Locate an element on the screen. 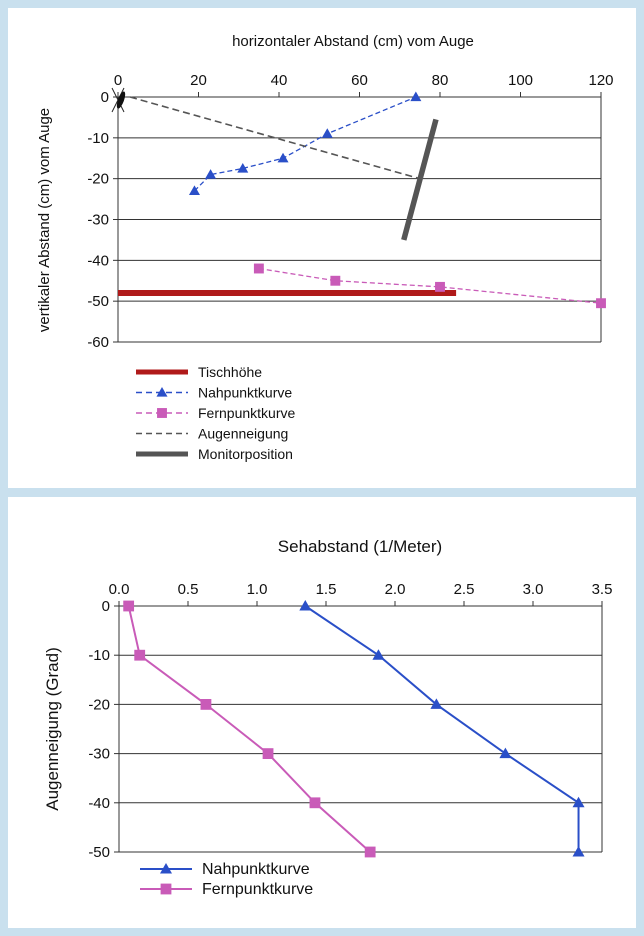  legend-label: Tischhöhe is located at coordinates (230, 372).